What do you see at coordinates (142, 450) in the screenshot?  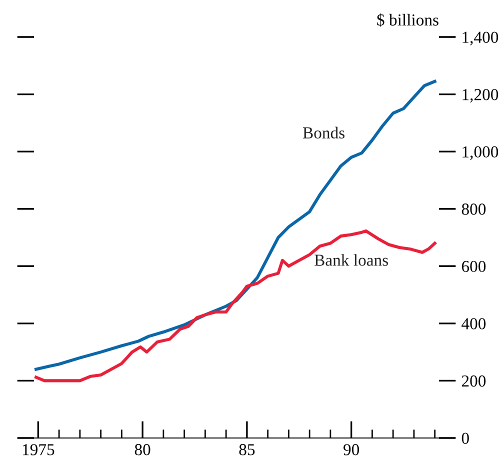 I see `x-tick-label: 80` at bounding box center [142, 450].